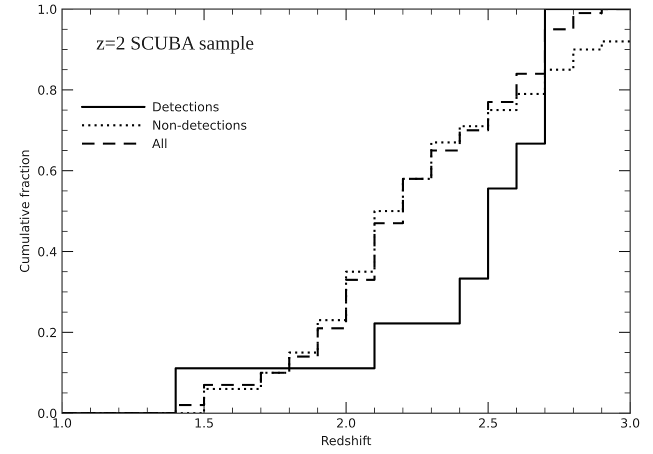  I want to click on y-tick-label: 0.4, so click(47, 251).